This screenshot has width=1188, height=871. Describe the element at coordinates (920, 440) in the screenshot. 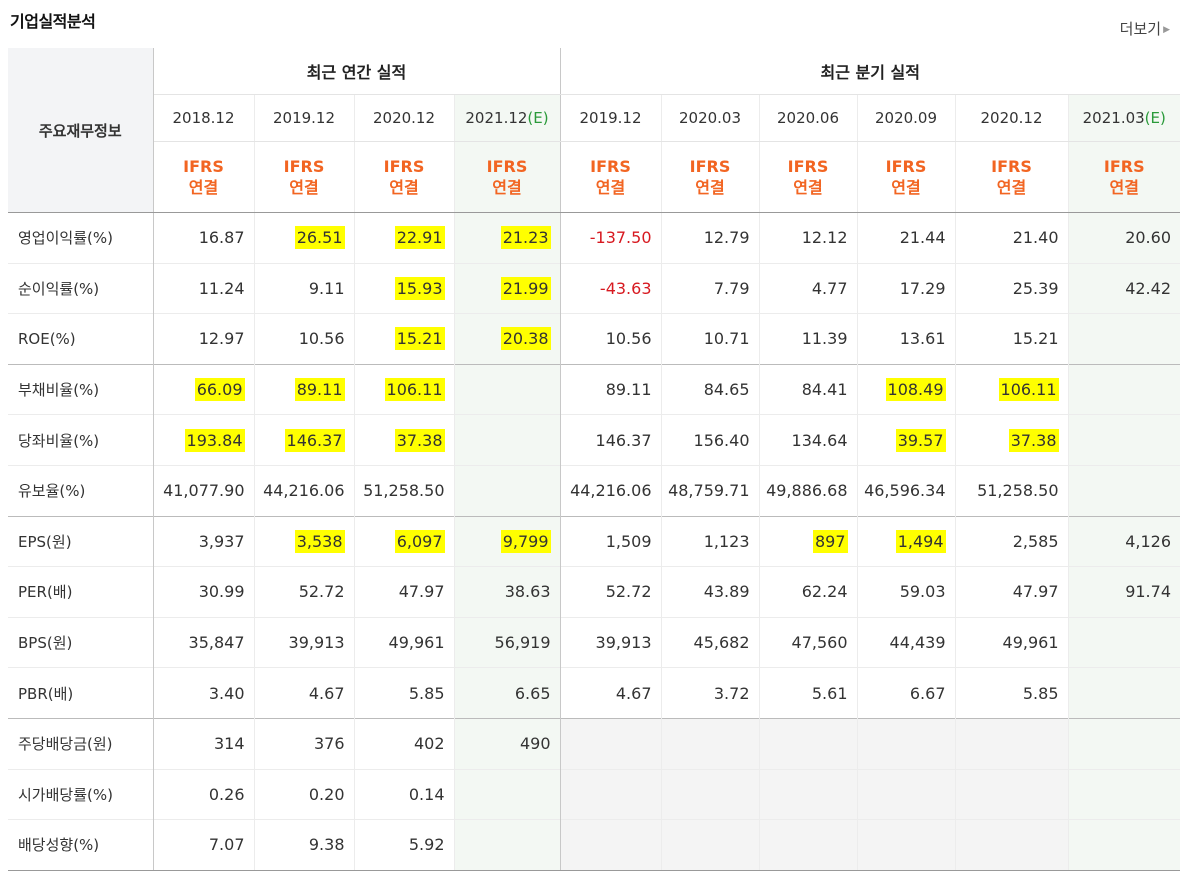

I see `value-text: 39.57` at that location.